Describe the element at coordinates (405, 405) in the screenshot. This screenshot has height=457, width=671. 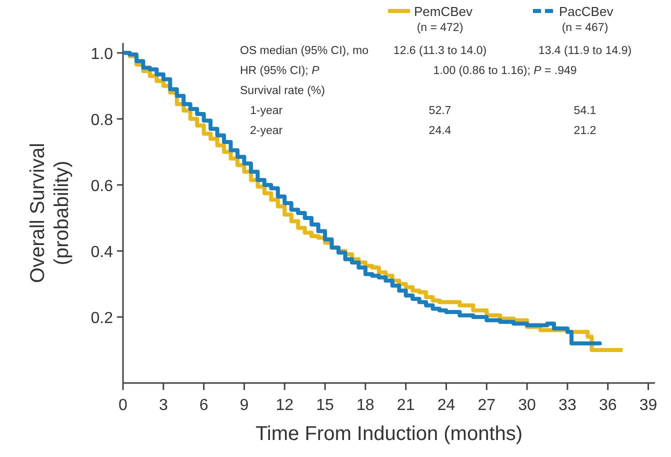
I see `x-tick-label: 21` at that location.